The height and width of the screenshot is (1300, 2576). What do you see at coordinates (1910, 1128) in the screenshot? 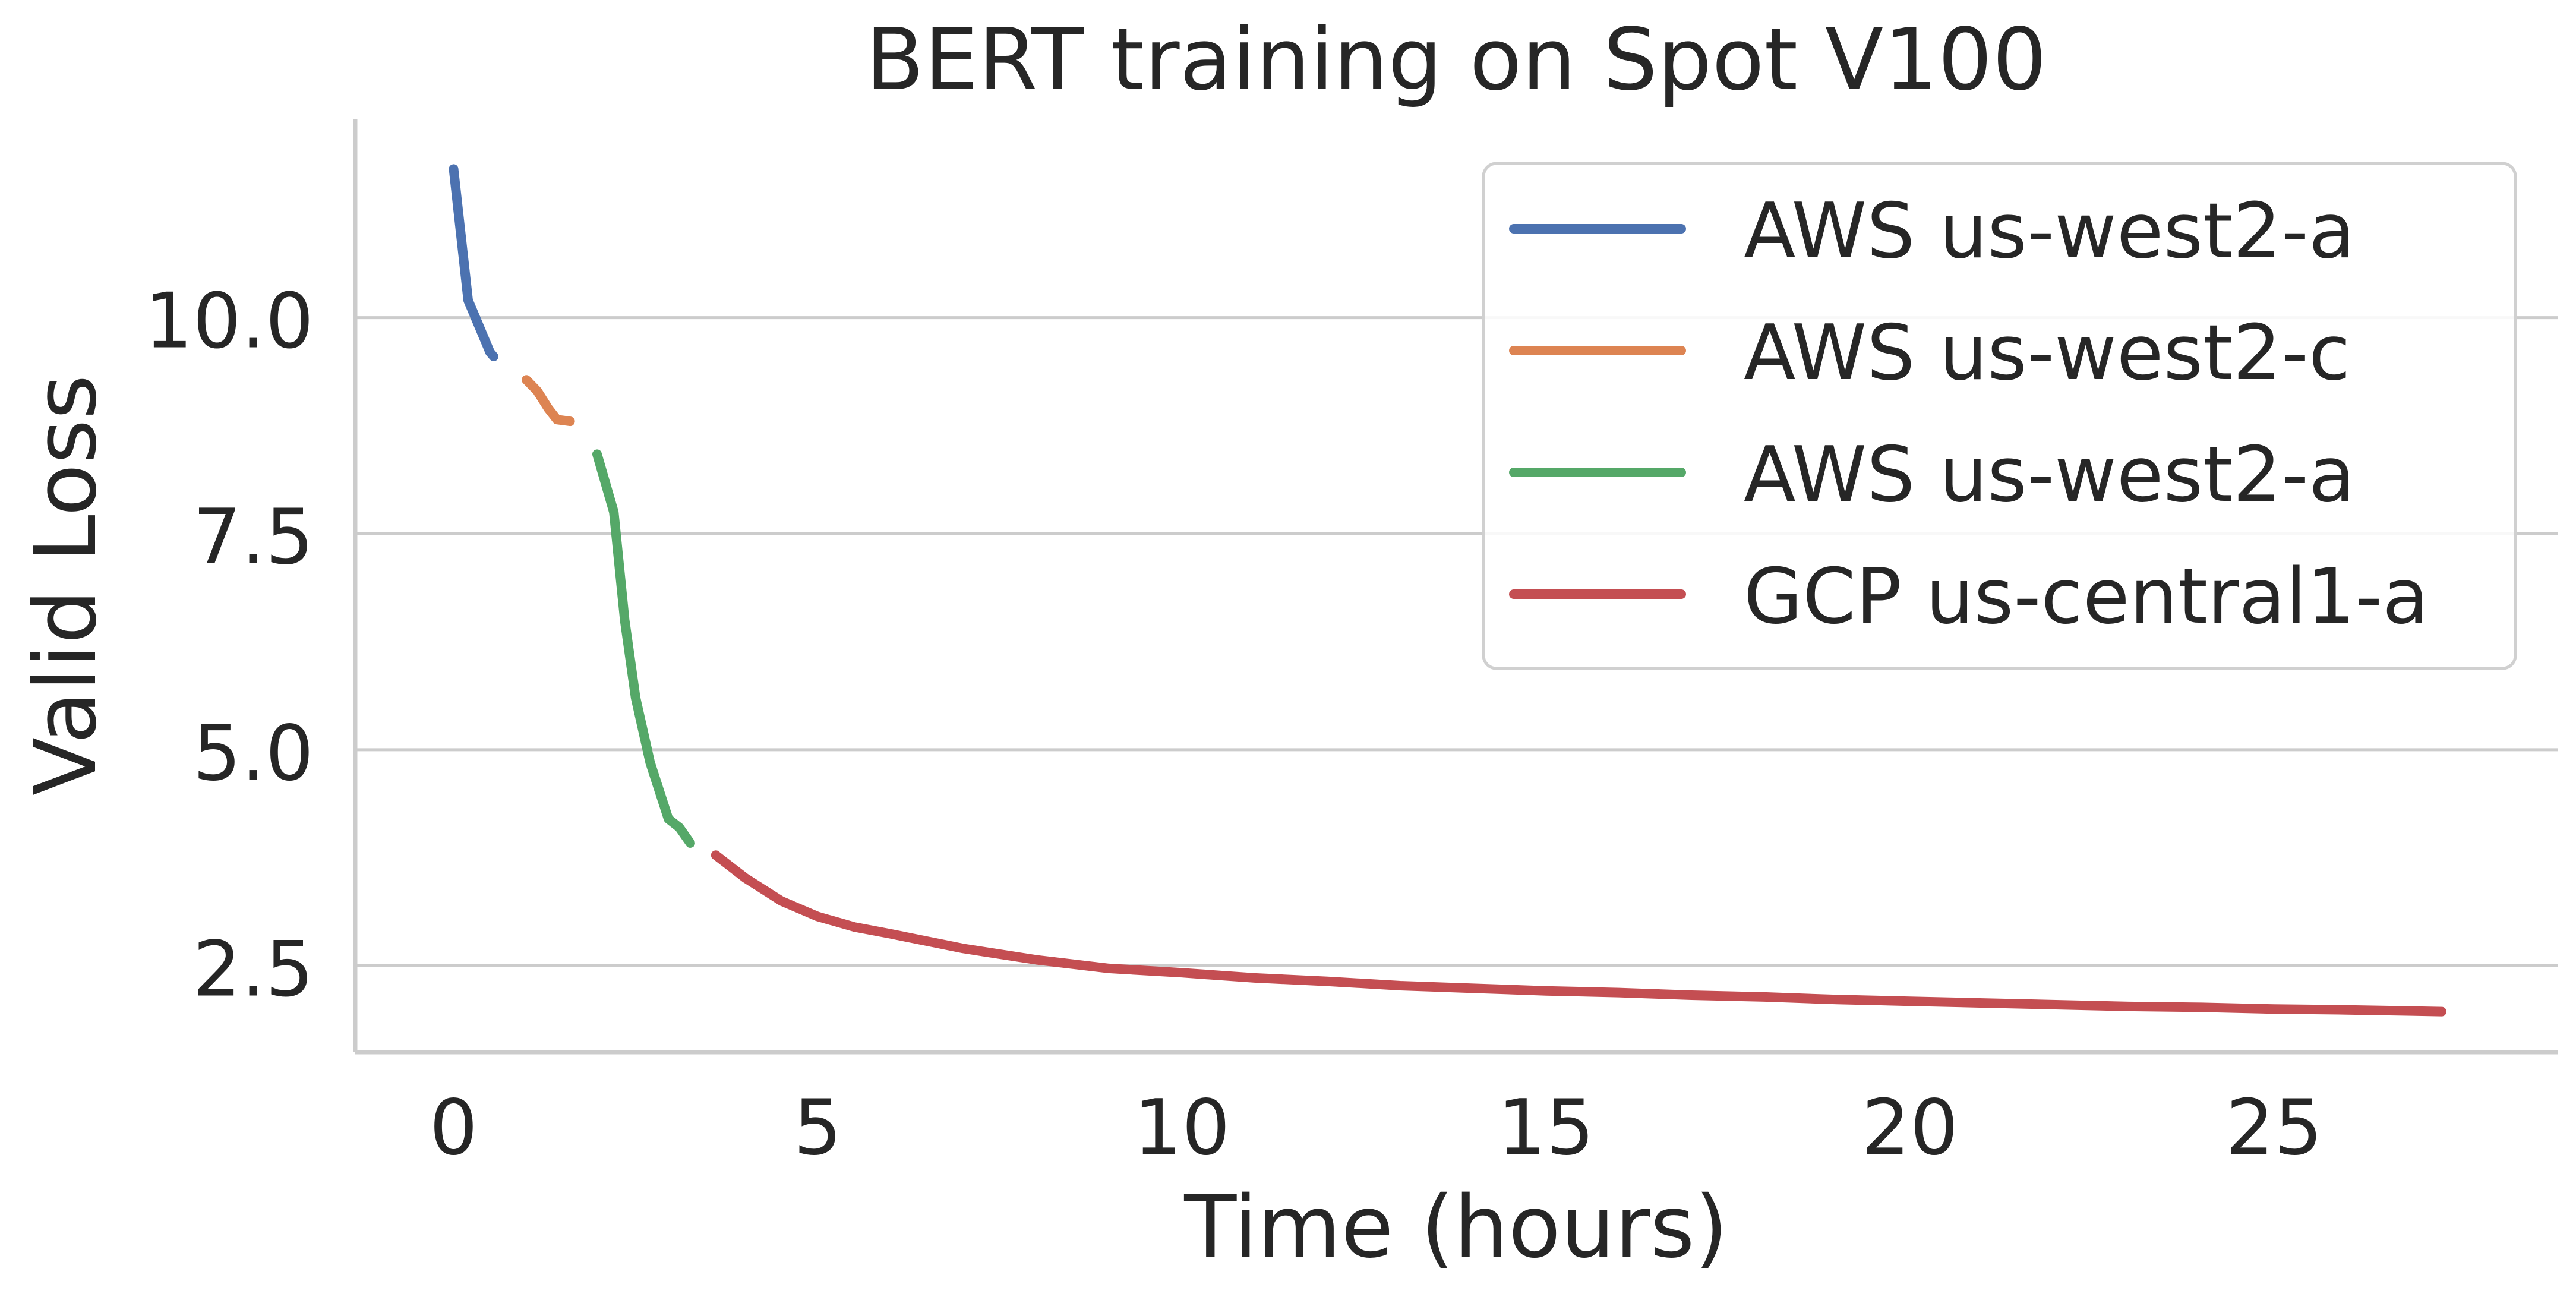
I see `x-tick-label: 20` at bounding box center [1910, 1128].